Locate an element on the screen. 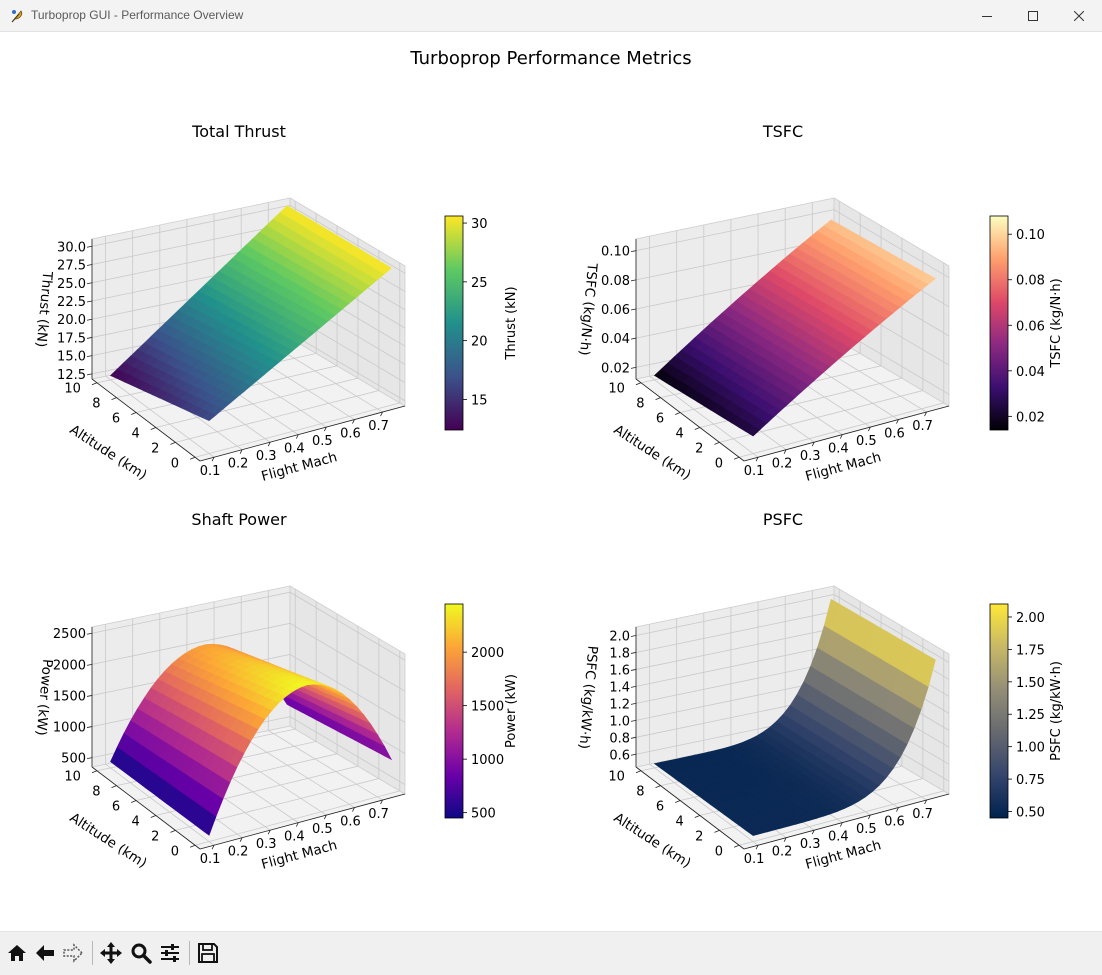 The image size is (1102, 975). save-icon is located at coordinates (208, 953).